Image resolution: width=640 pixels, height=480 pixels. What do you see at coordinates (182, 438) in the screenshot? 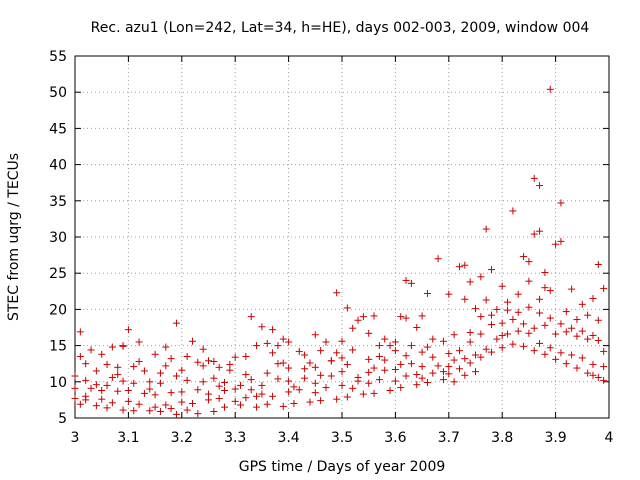
I see `x-tick-label: 3.2` at bounding box center [182, 438].